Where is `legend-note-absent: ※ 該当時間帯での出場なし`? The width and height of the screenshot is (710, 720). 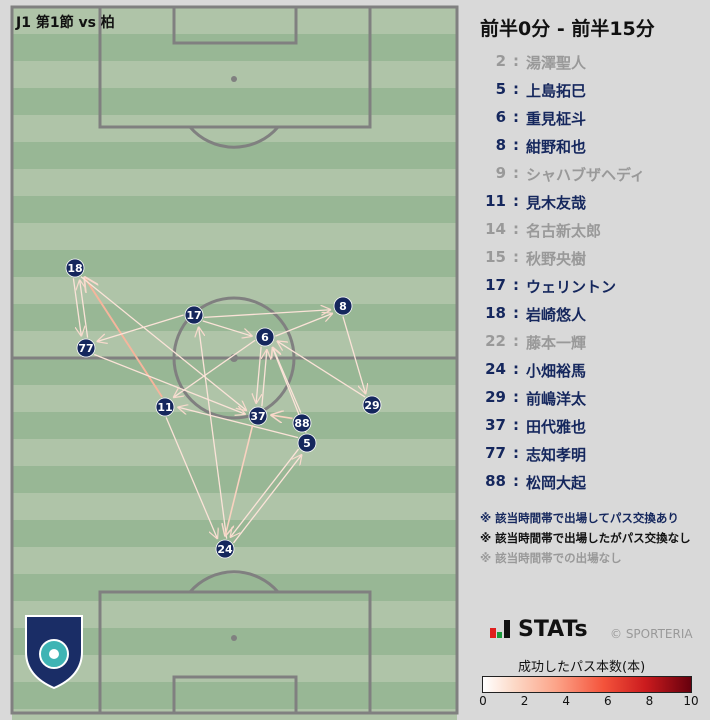
legend-note-absent: ※ 該当時間帯での出場なし is located at coordinates (551, 558).